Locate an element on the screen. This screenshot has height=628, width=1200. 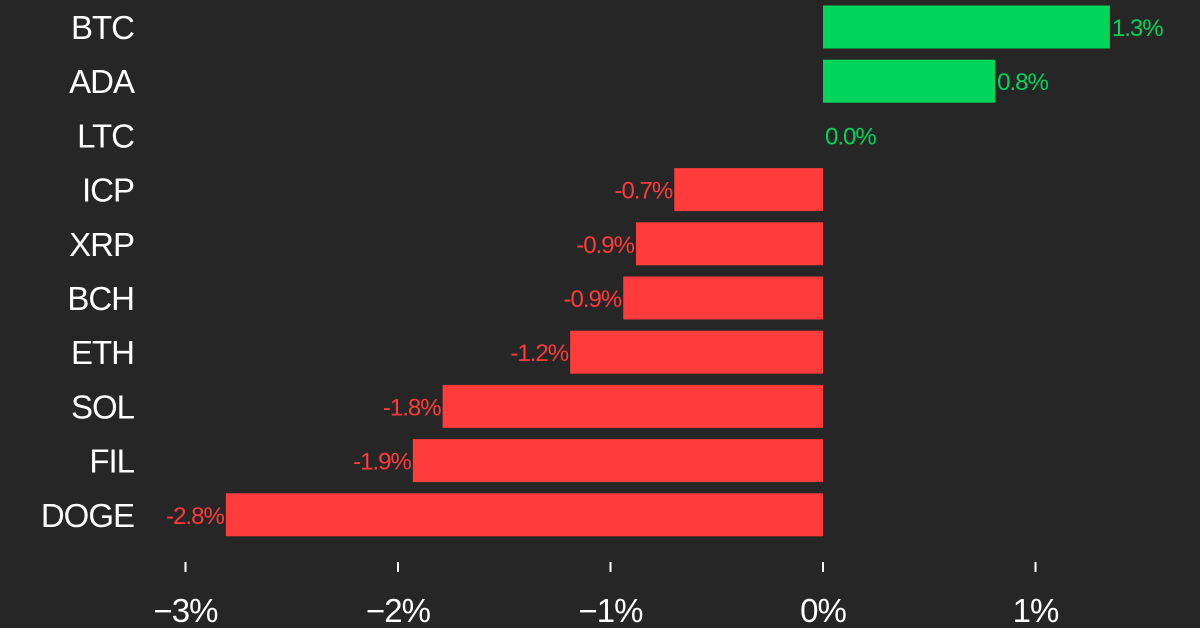
bar-eth is located at coordinates (696, 352).